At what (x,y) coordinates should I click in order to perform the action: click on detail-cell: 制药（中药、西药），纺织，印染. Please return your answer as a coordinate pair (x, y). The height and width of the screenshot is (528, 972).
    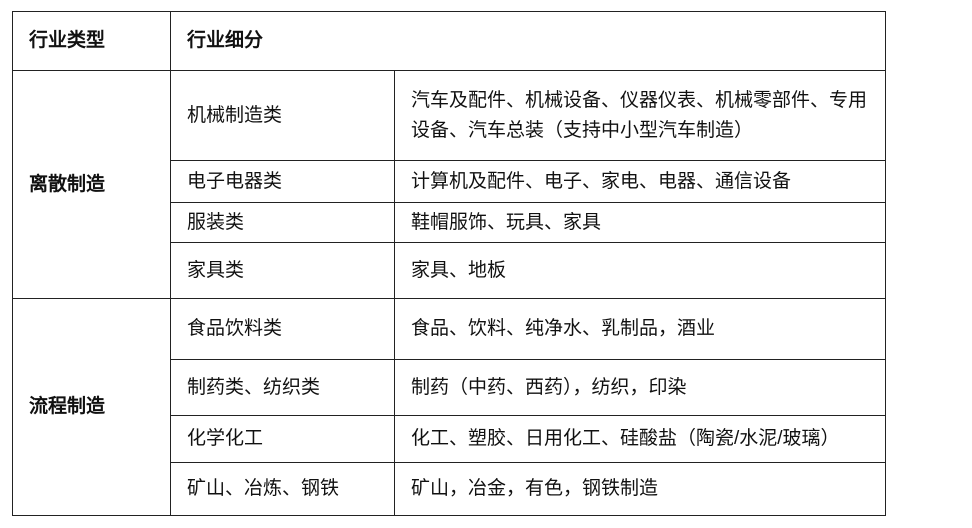
    Looking at the image, I should click on (640, 387).